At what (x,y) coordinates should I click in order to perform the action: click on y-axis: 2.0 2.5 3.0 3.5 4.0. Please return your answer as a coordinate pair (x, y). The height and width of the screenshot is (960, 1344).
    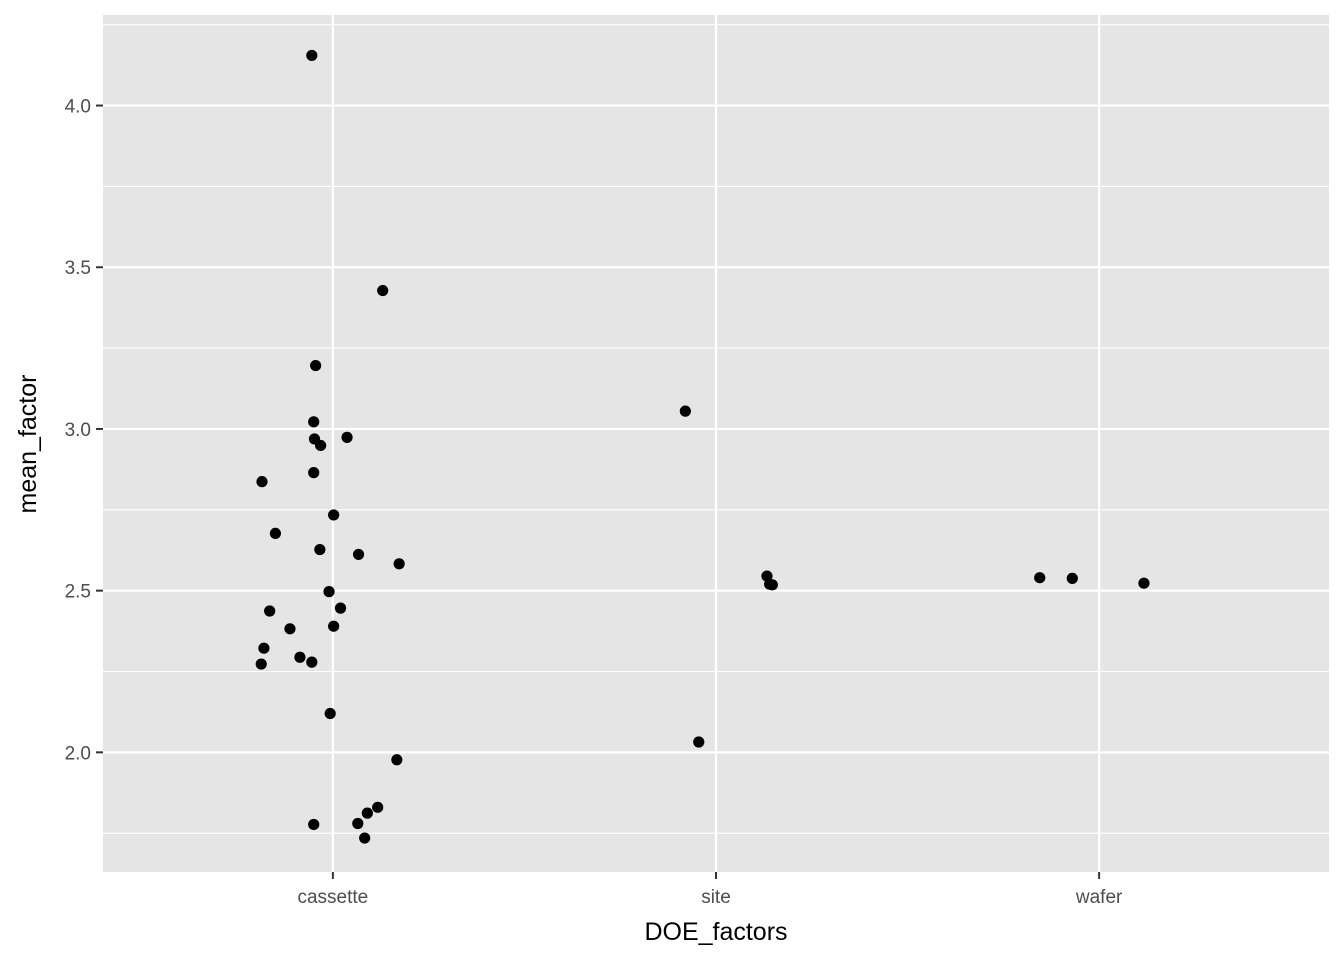
    Looking at the image, I should click on (84, 430).